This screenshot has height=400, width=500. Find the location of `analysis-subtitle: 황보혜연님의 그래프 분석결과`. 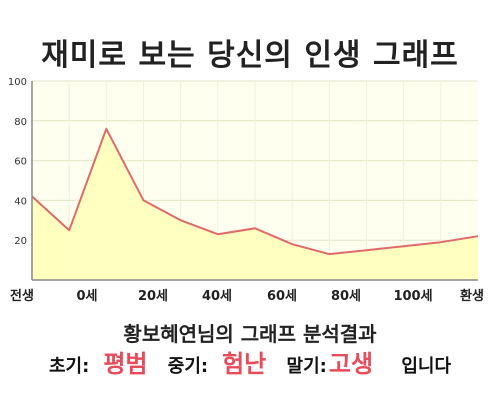

analysis-subtitle: 황보혜연님의 그래프 분석결과 is located at coordinates (250, 334).